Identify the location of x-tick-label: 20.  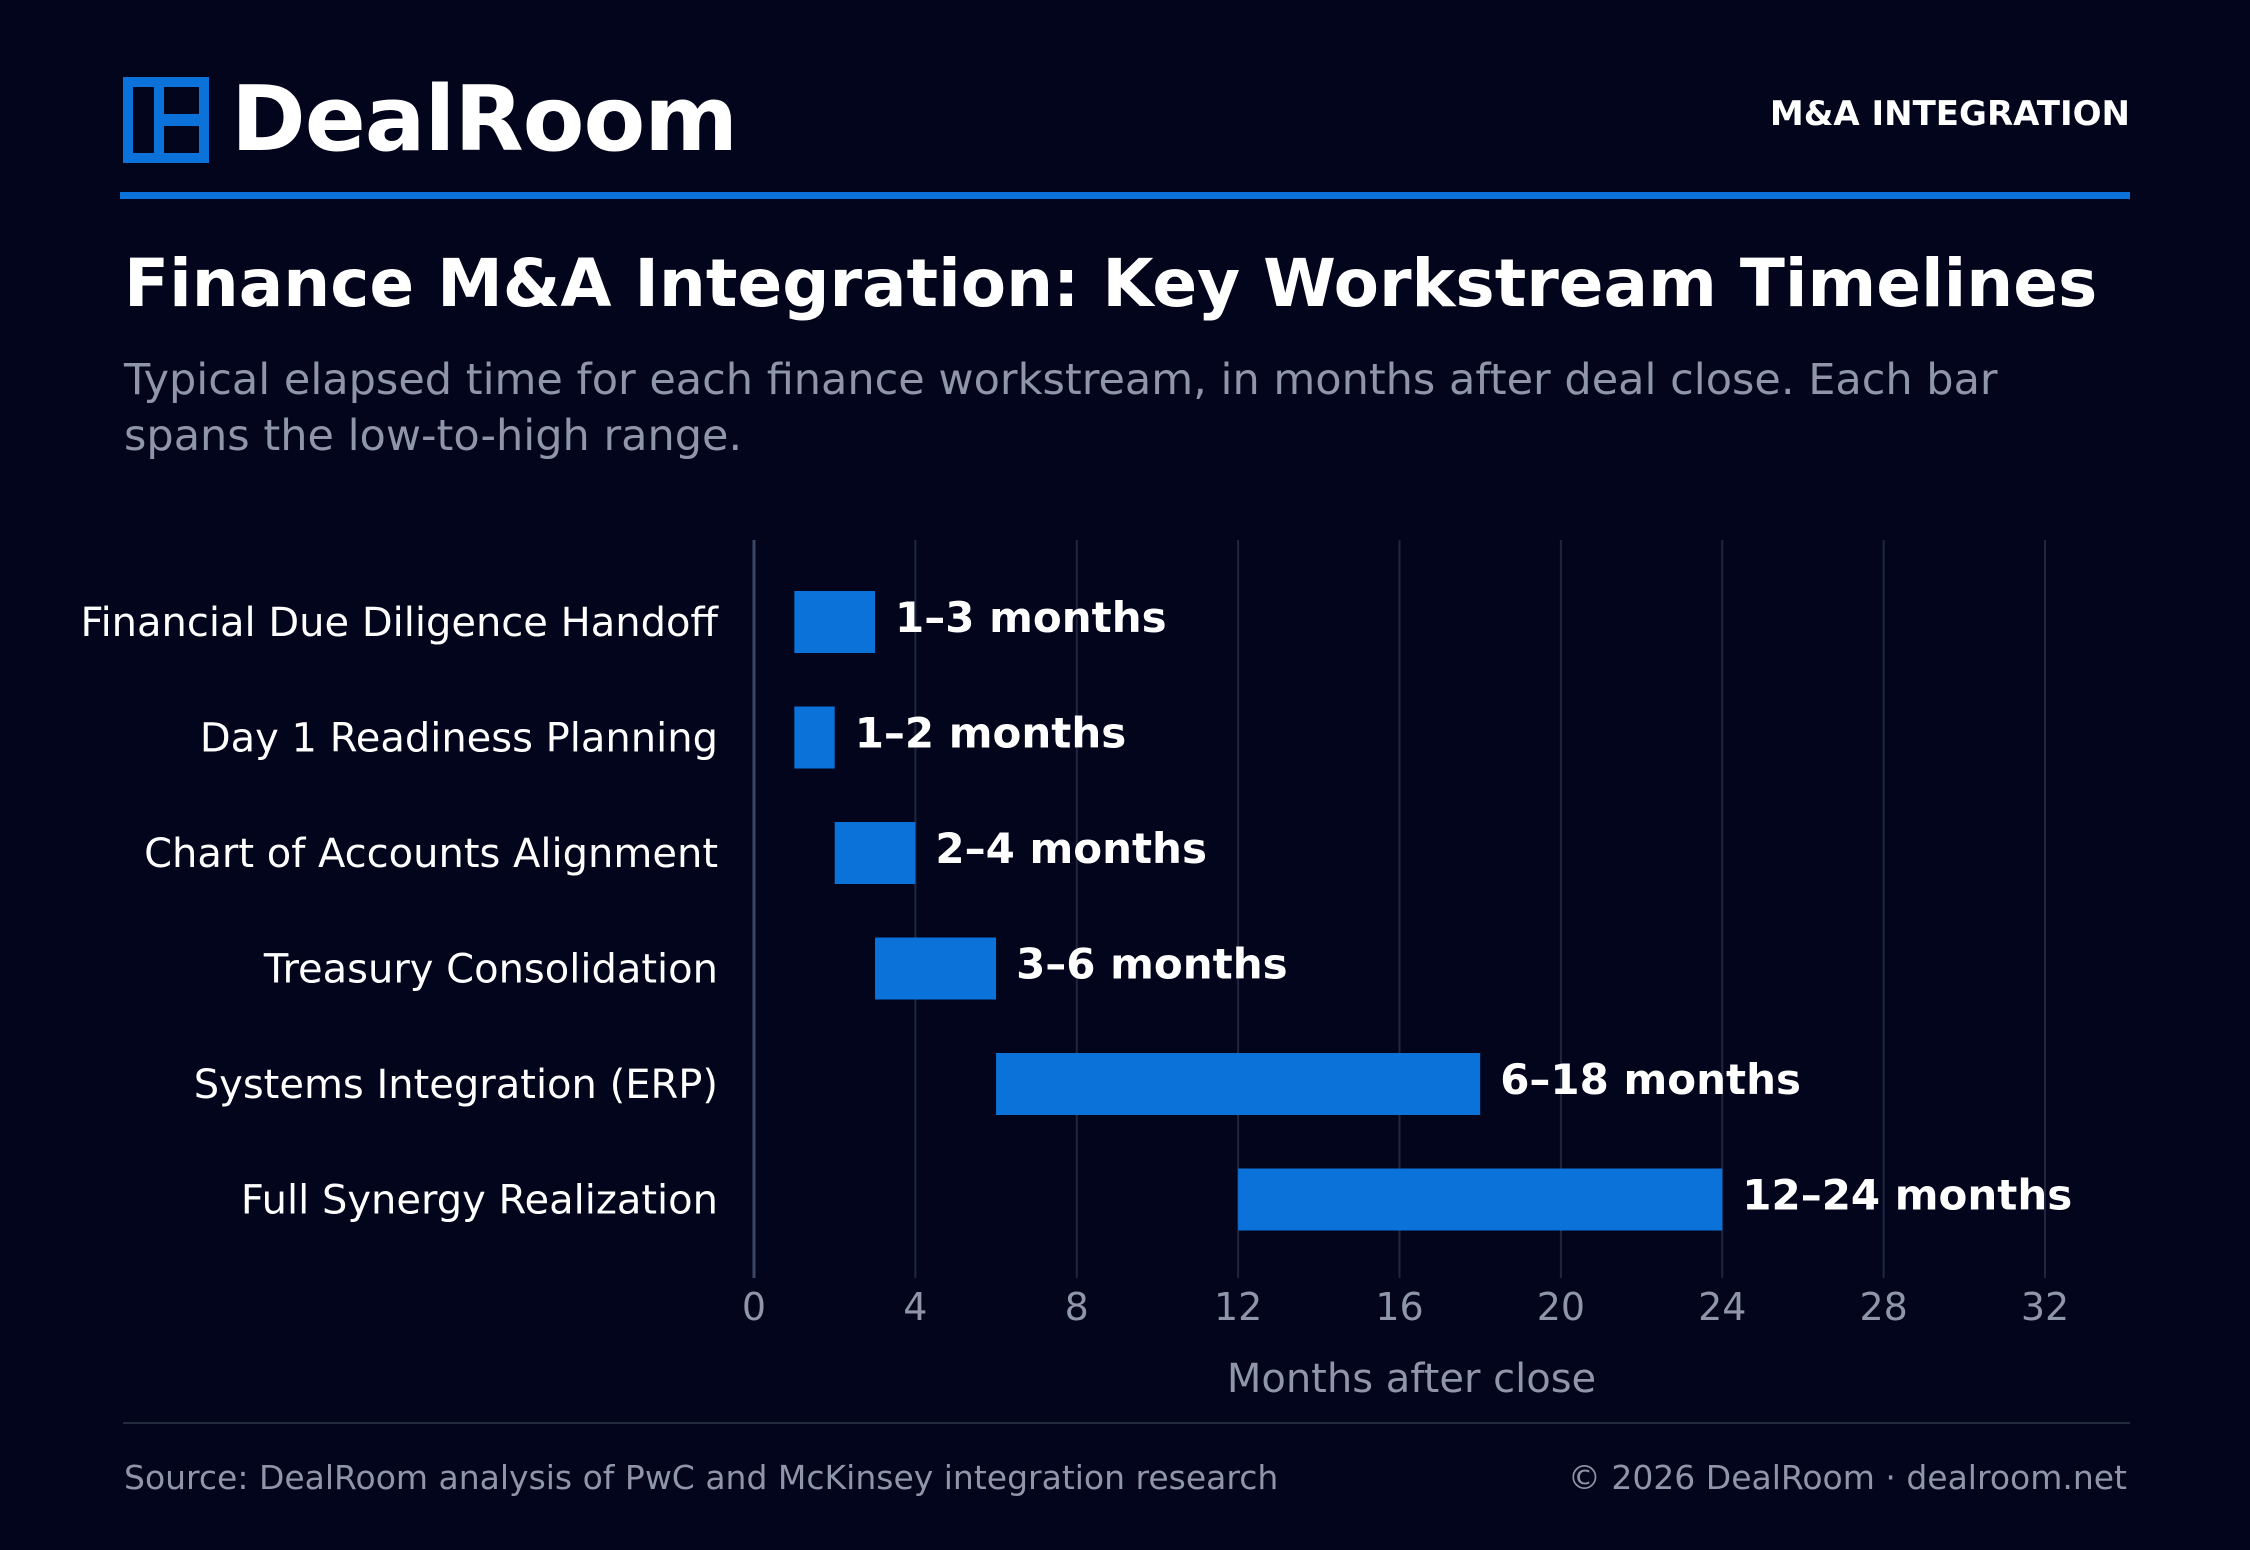
(1561, 1307).